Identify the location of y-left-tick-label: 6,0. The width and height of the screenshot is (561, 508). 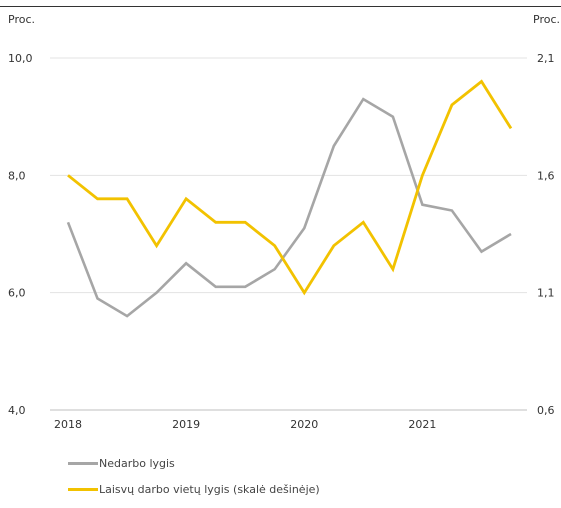
(17, 293).